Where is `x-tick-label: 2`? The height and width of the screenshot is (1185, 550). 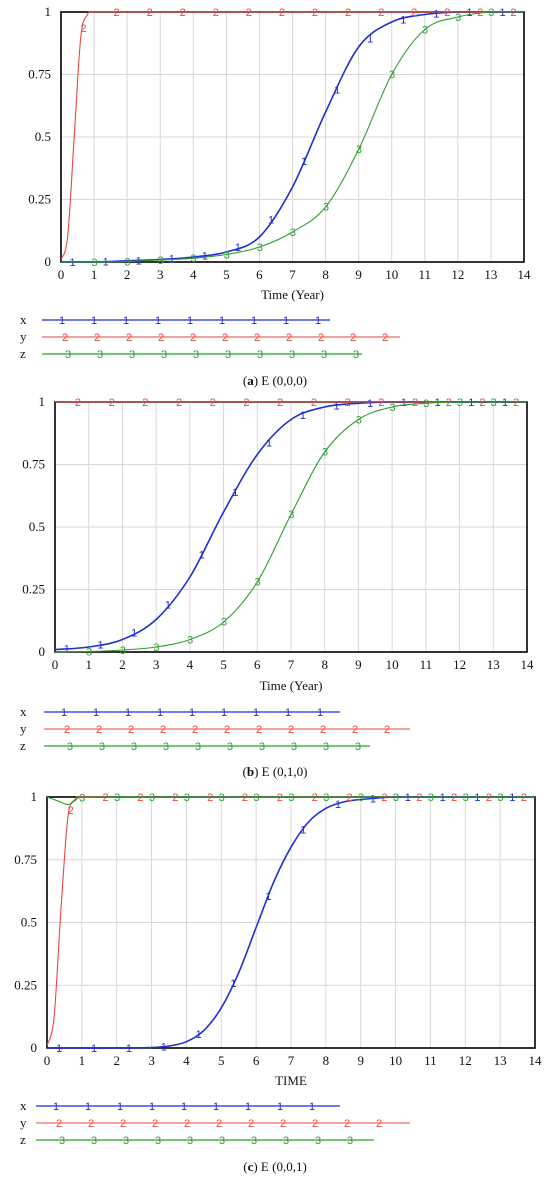 x-tick-label: 2 is located at coordinates (127, 274).